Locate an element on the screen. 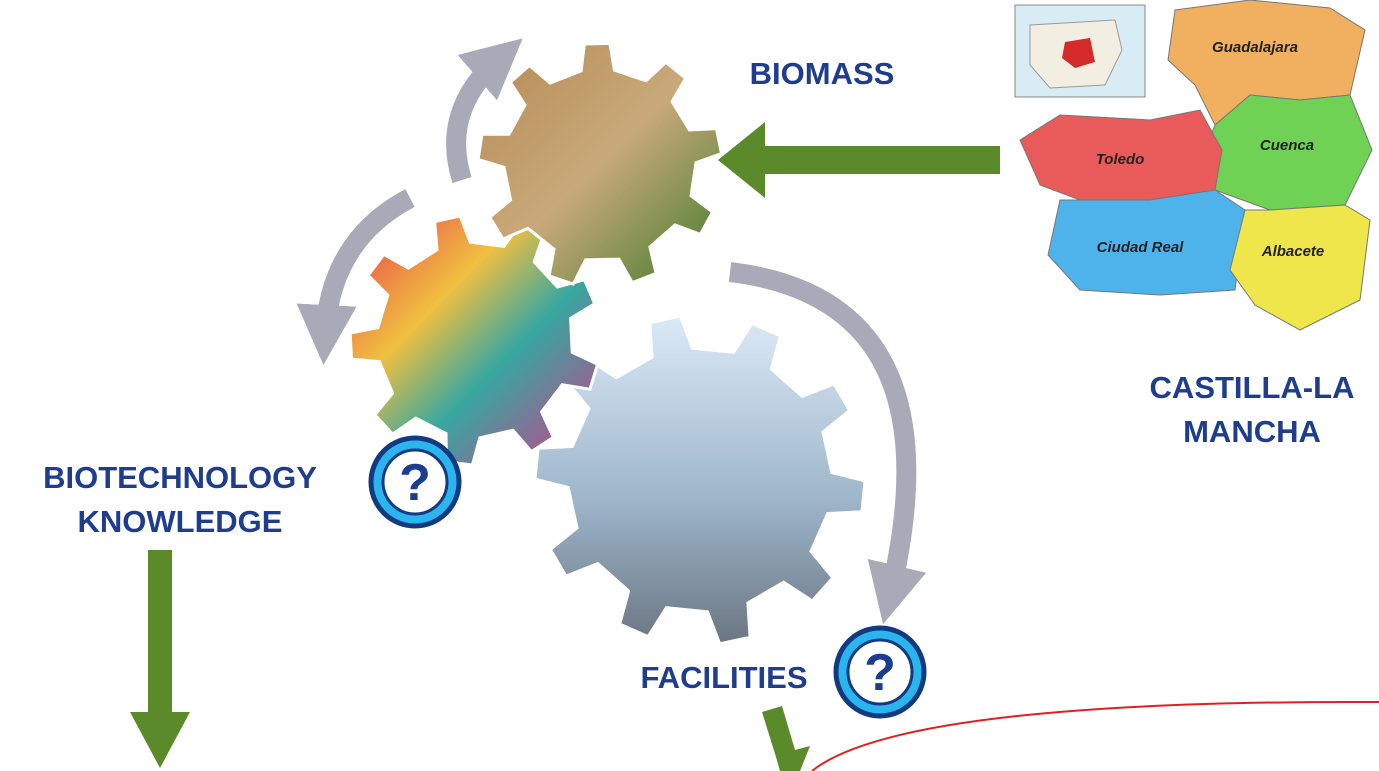 Image resolution: width=1379 pixels, height=771 pixels. province-label: Toledo is located at coordinates (1120, 159).